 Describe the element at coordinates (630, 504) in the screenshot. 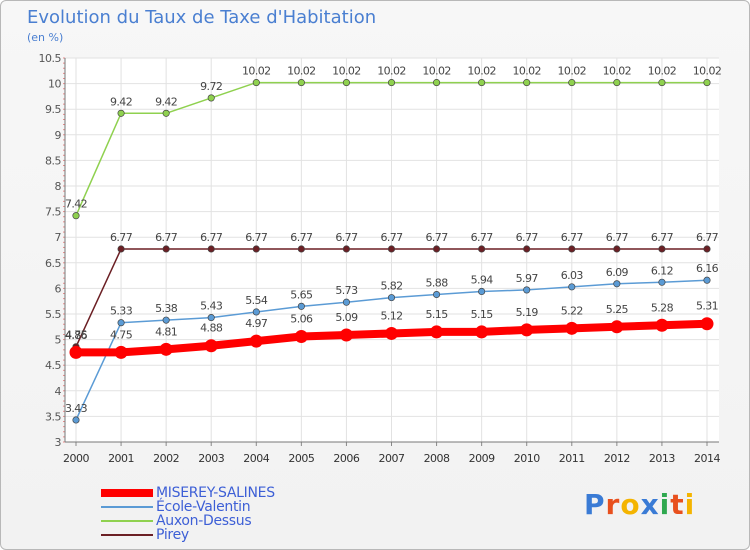

I see `logo-letter: o` at that location.